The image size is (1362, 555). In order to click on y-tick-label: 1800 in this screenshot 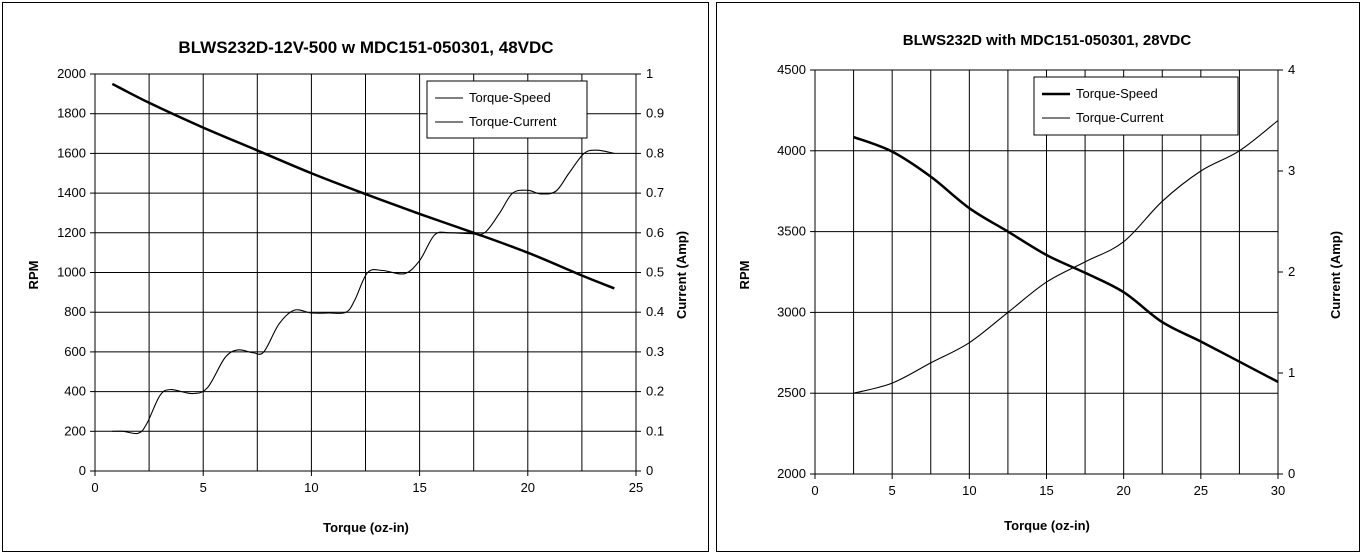, I will do `click(71, 113)`.